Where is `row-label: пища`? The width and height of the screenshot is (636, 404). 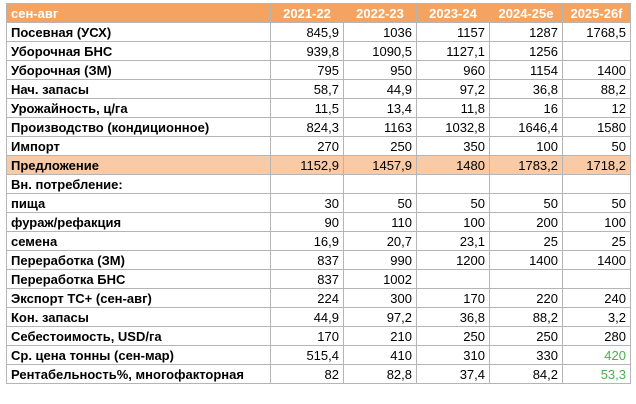
row-label: пища is located at coordinates (138, 203).